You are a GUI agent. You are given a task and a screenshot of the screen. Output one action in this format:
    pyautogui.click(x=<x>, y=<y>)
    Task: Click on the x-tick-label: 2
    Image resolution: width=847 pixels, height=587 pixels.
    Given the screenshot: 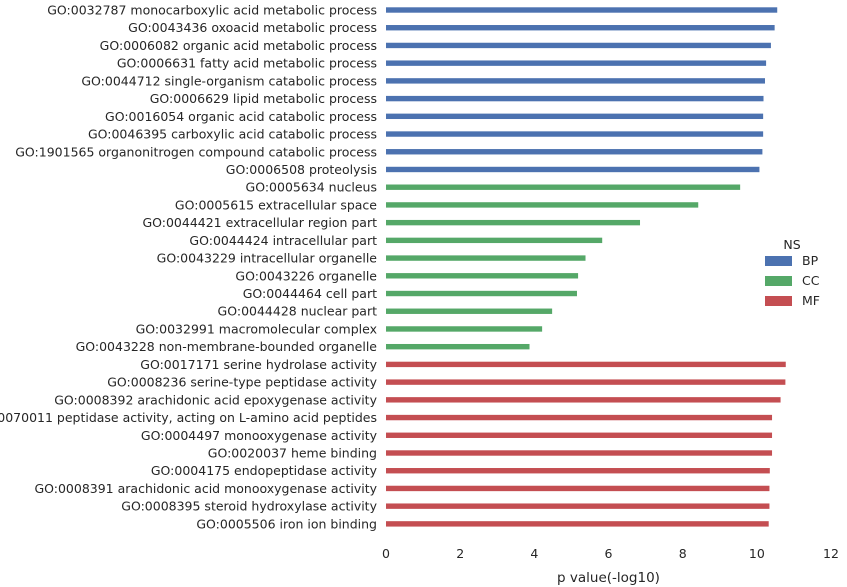 What is the action you would take?
    pyautogui.click(x=460, y=553)
    